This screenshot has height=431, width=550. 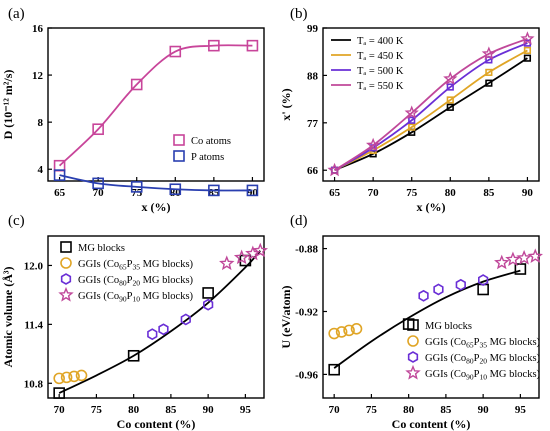 I want to click on y-tick-label: 88, so click(x=313, y=76).